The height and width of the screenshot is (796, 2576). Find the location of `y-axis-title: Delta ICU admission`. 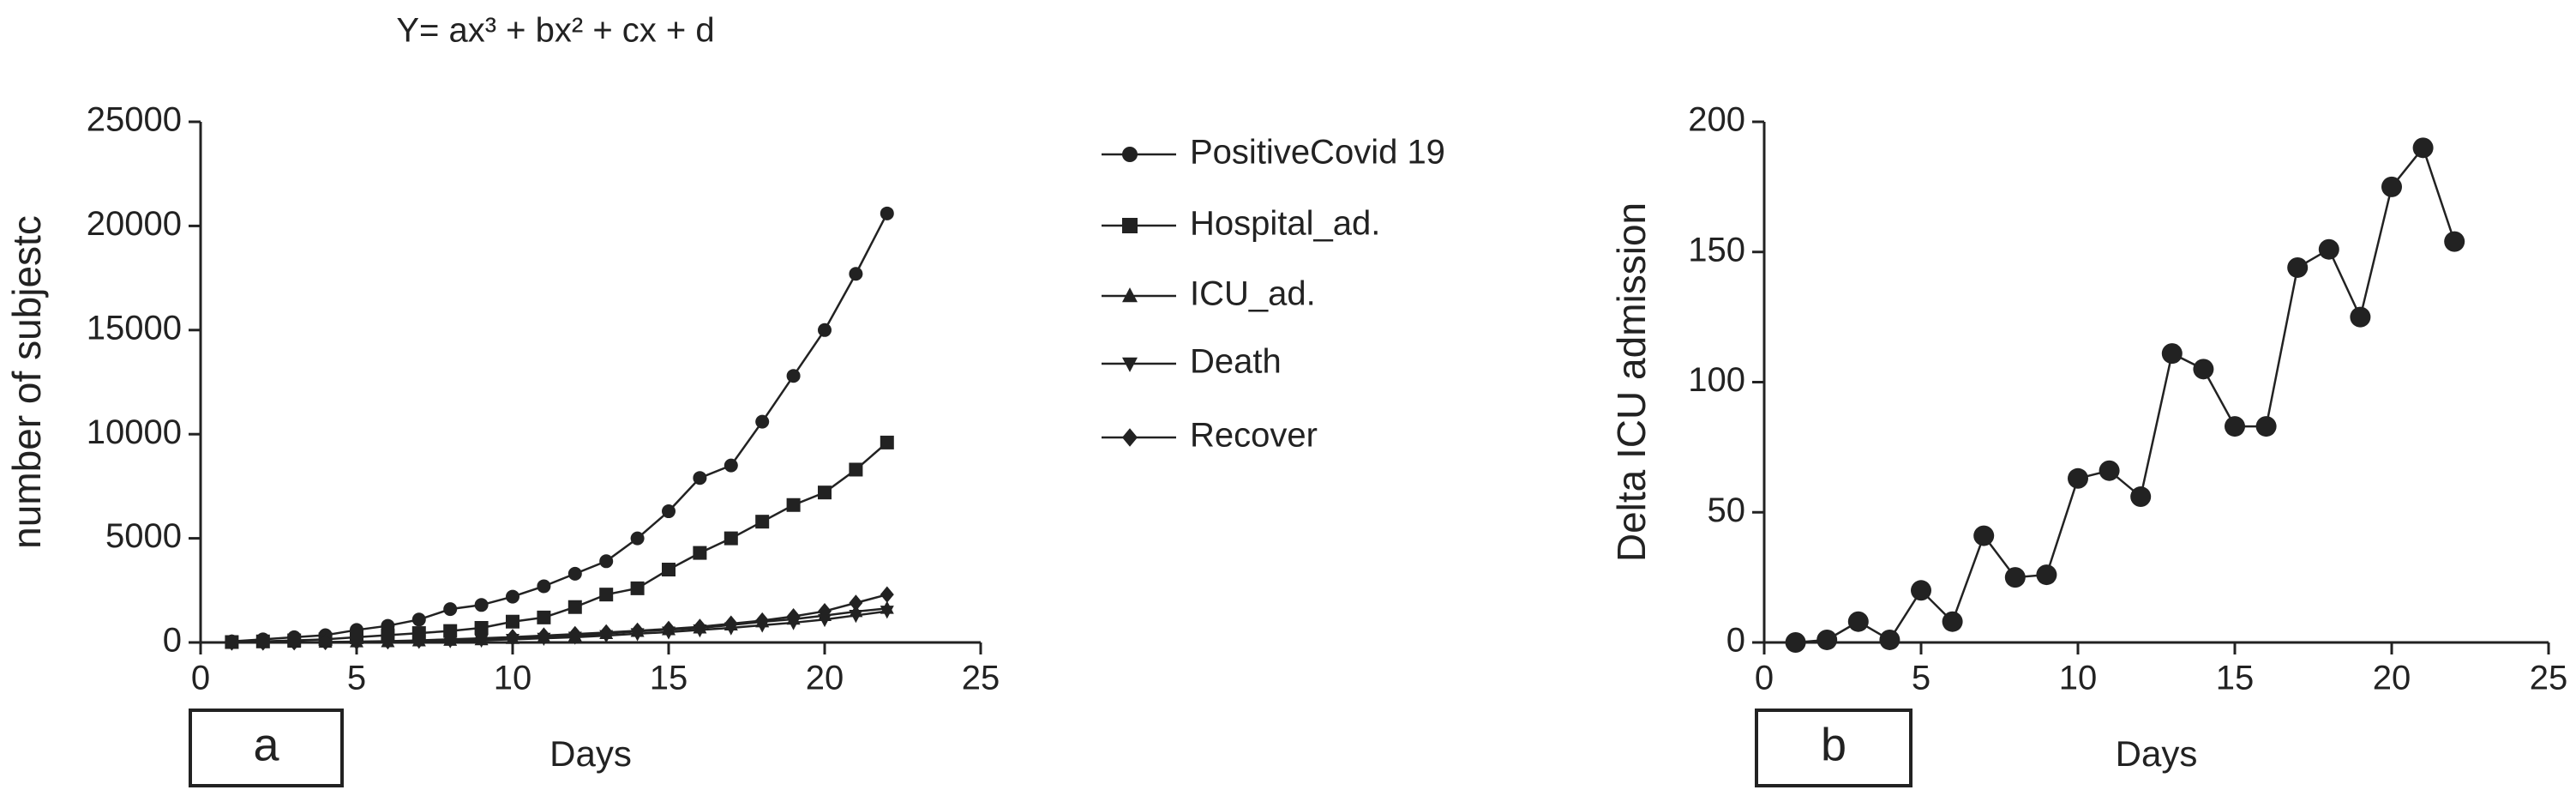

y-axis-title: Delta ICU admission is located at coordinates (1631, 382).